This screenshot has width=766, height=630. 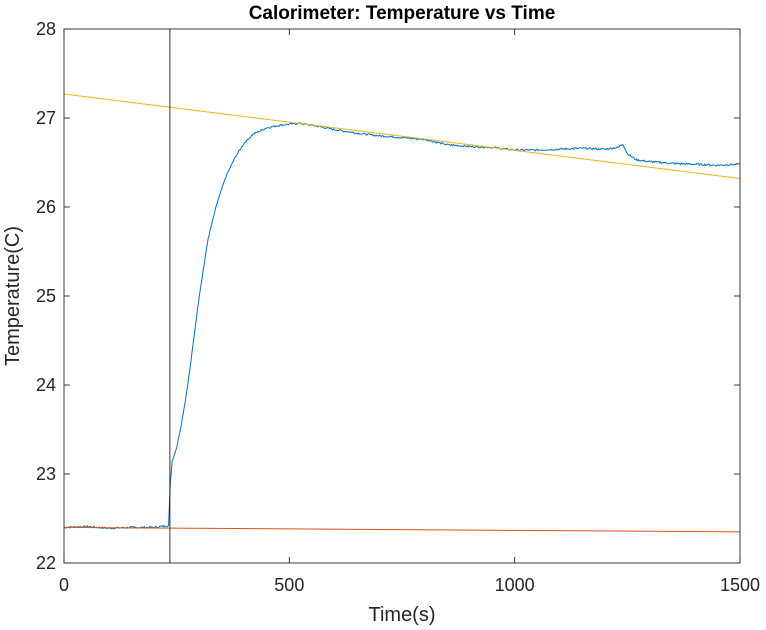 What do you see at coordinates (46, 385) in the screenshot?
I see `y-tick-label: 24` at bounding box center [46, 385].